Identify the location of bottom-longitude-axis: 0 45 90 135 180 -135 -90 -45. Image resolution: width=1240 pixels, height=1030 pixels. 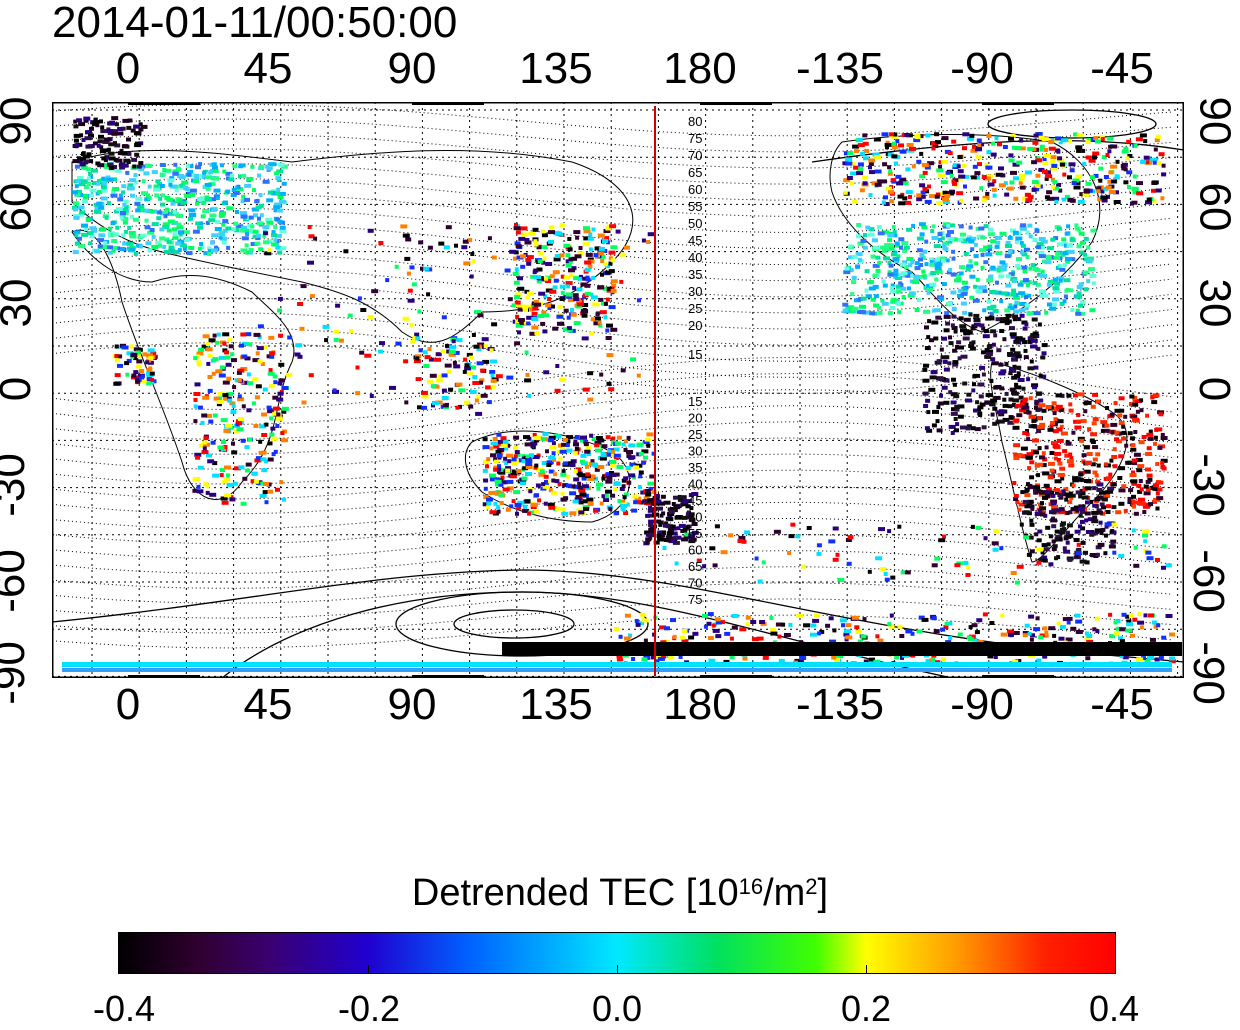
(620, 710).